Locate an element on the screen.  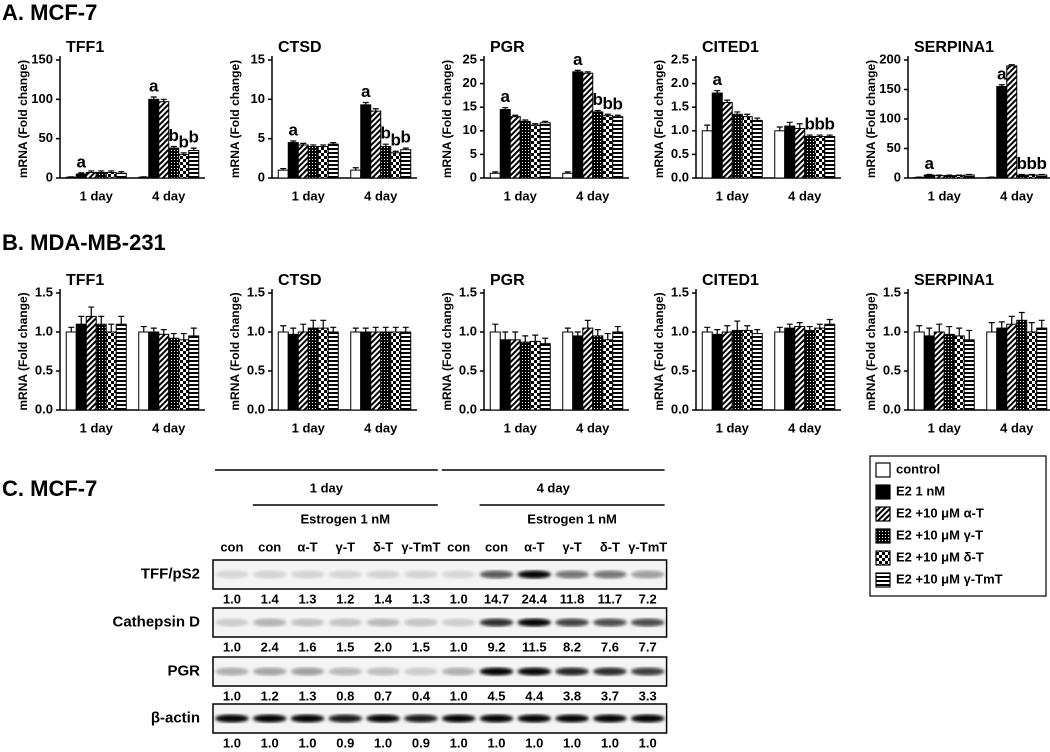
y-tick-label: 25 is located at coordinates (470, 58).